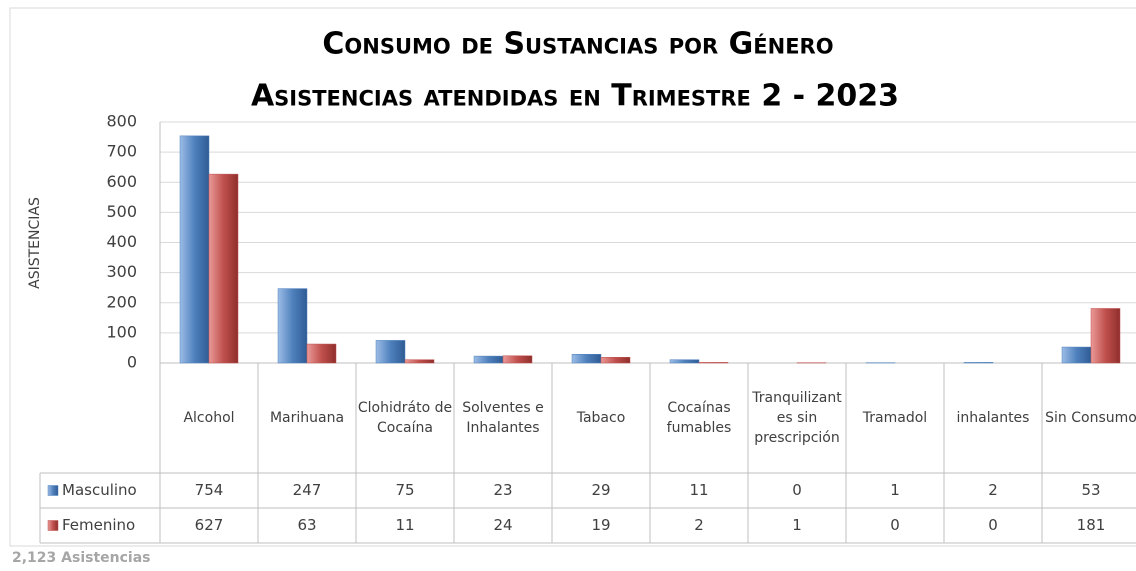 The height and width of the screenshot is (571, 1136). What do you see at coordinates (209, 525) in the screenshot?
I see `table-value: 627` at bounding box center [209, 525].